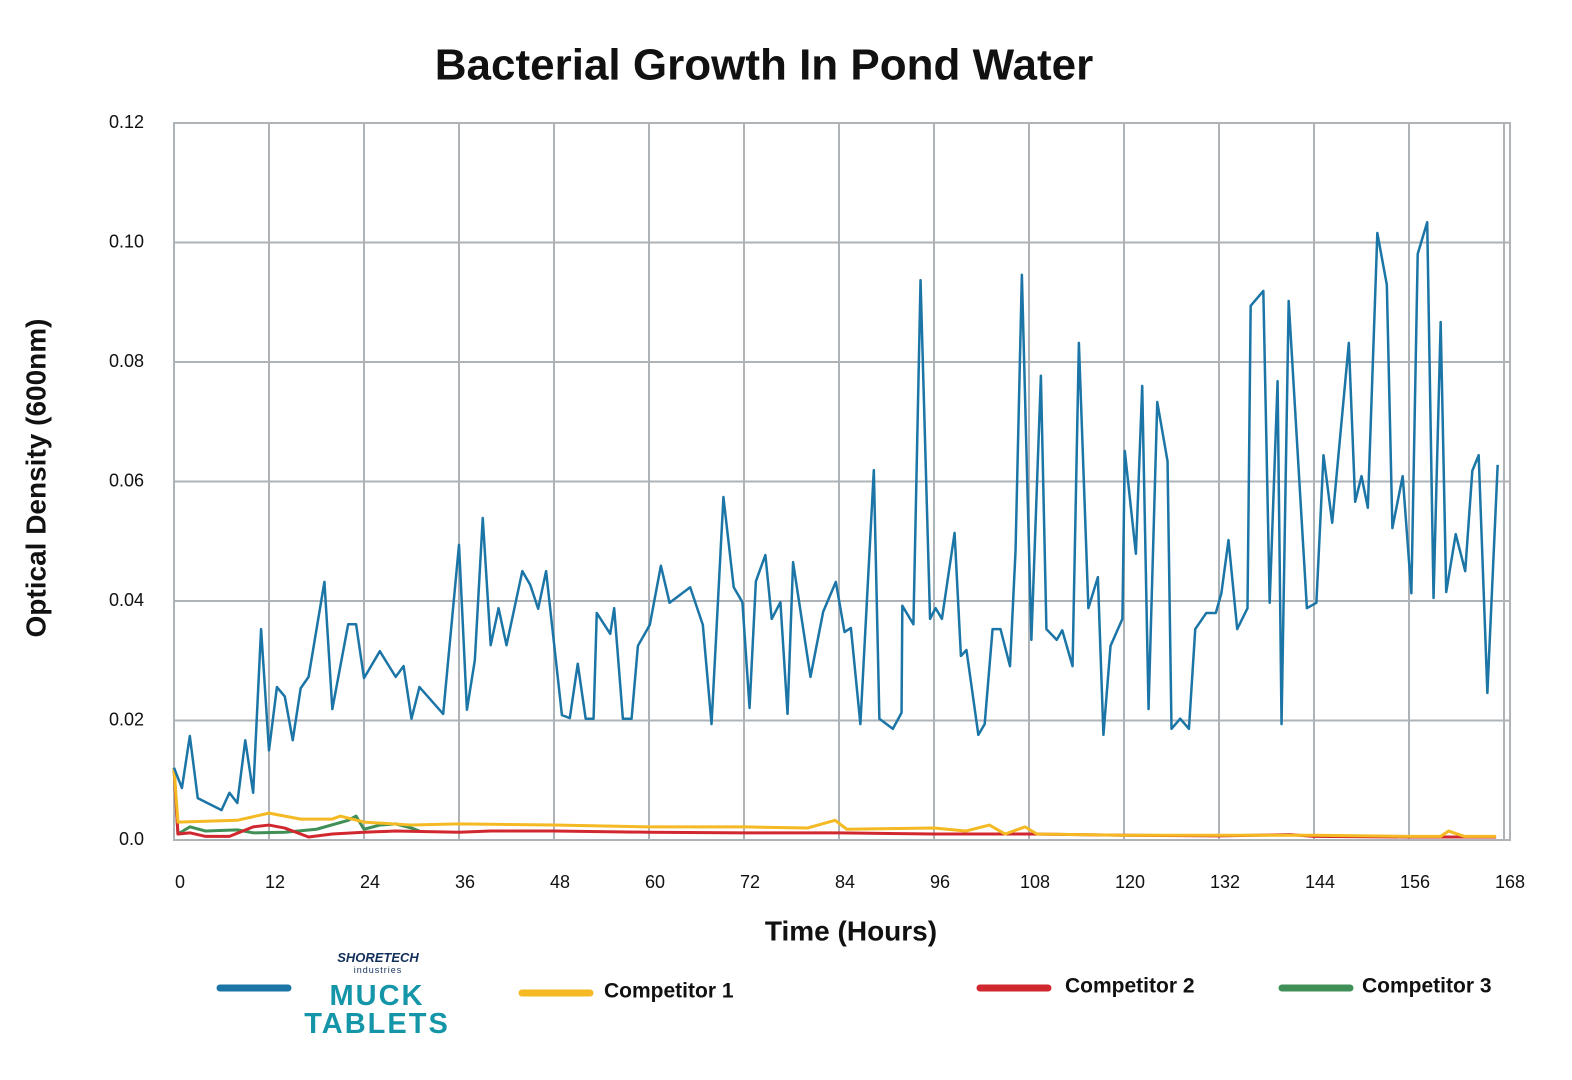 This screenshot has width=1572, height=1080. What do you see at coordinates (1225, 882) in the screenshot?
I see `x-tick-label: 132` at bounding box center [1225, 882].